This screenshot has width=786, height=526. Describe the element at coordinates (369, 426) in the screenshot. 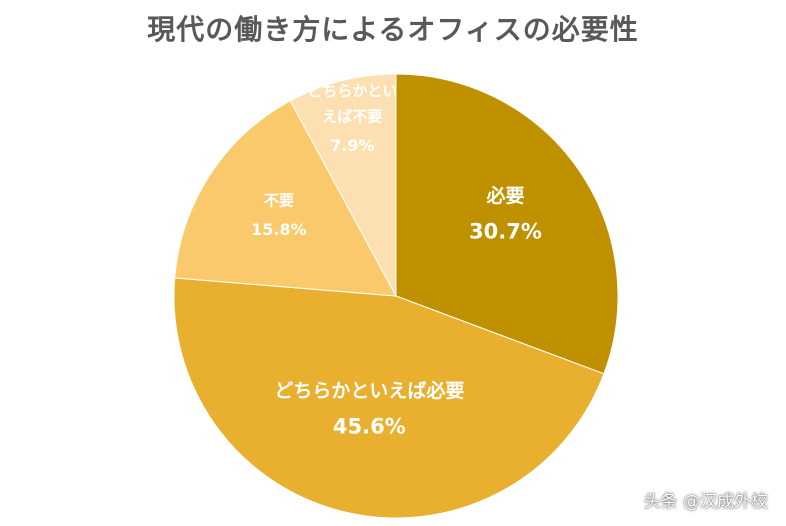

I see `slice-value: 45.6%` at that location.